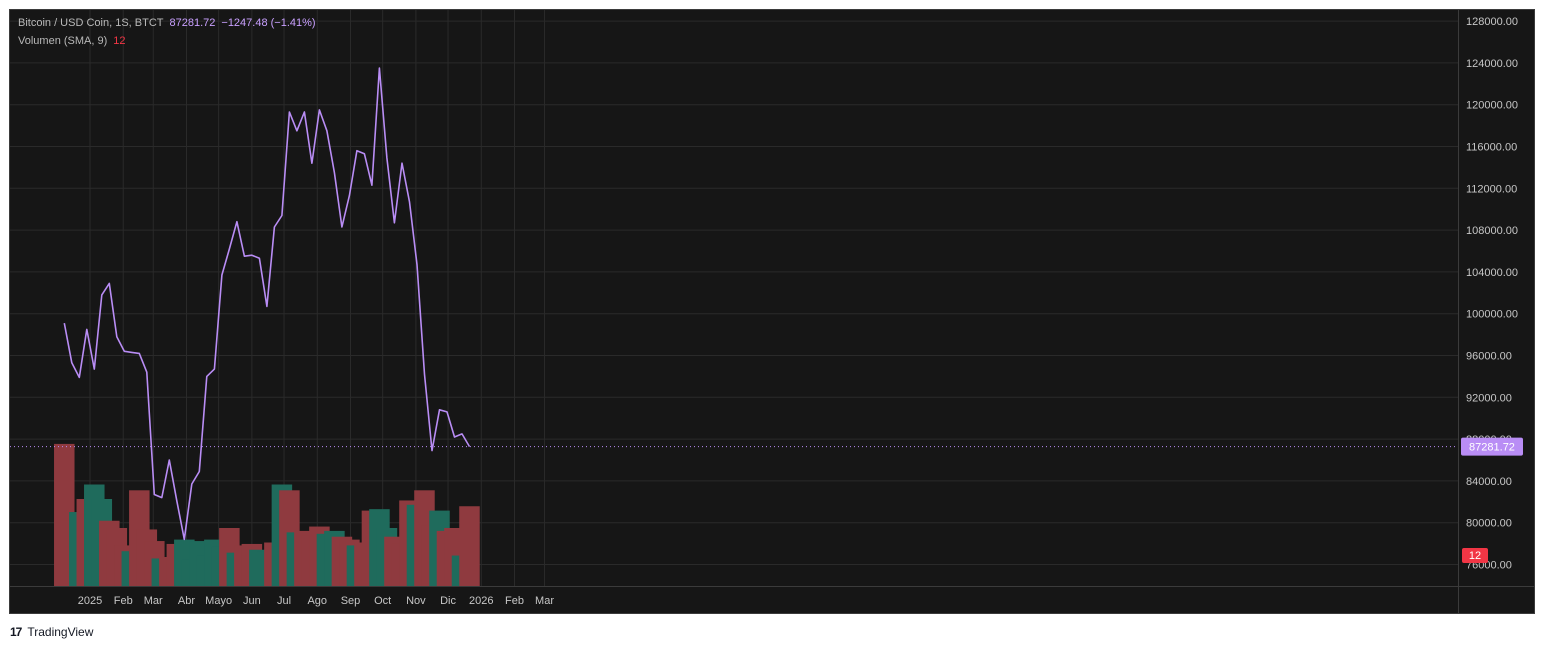 The image size is (1545, 649). I want to click on y-tick-label: 96000.00, so click(1489, 357).